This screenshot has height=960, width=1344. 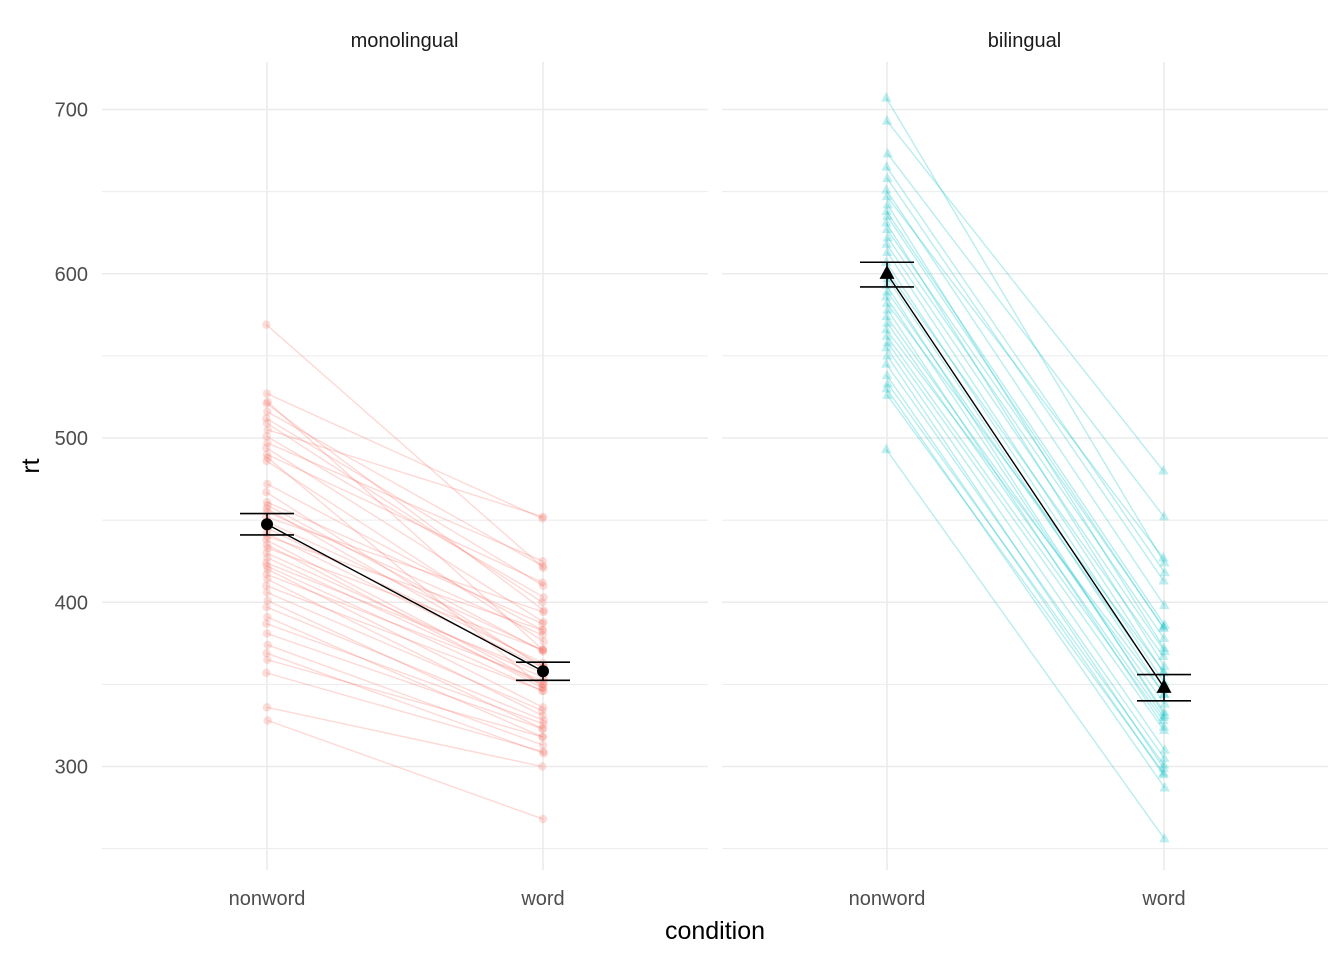 I want to click on facet-strip-label: bilingual, so click(x=1024, y=41).